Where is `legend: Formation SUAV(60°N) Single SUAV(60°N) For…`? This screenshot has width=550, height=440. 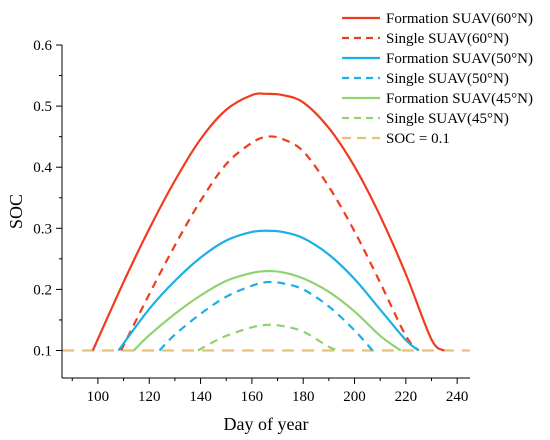
legend: Formation SUAV(60°N) Single SUAV(60°N) For… is located at coordinates (437, 79).